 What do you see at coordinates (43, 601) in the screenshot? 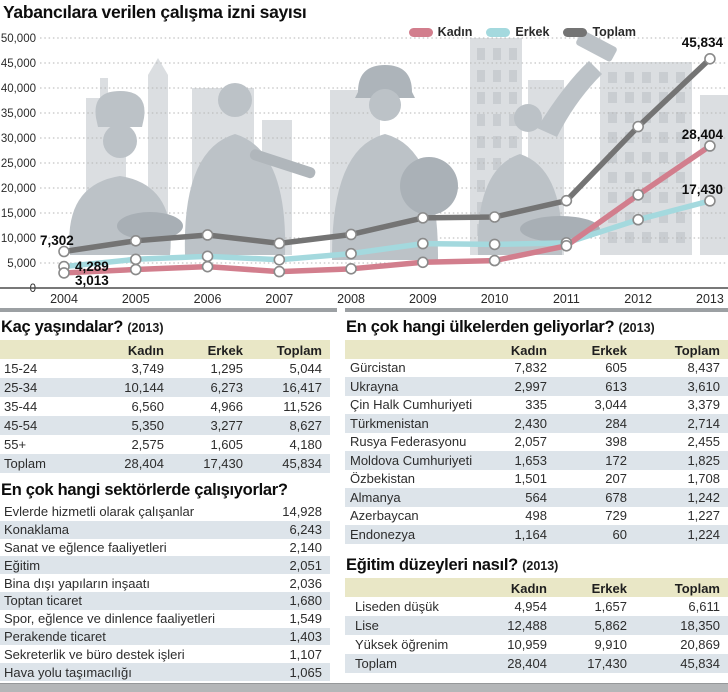
I see `cell-label: Toptan ticaret` at bounding box center [43, 601].